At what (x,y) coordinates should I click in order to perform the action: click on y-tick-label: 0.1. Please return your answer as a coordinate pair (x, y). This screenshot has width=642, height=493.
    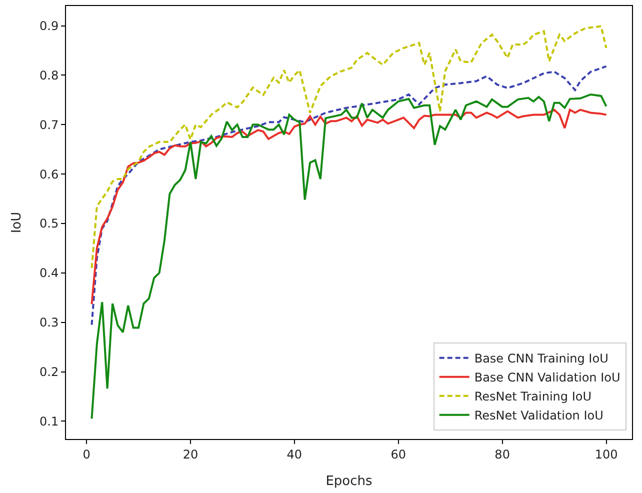
    Looking at the image, I should click on (49, 421).